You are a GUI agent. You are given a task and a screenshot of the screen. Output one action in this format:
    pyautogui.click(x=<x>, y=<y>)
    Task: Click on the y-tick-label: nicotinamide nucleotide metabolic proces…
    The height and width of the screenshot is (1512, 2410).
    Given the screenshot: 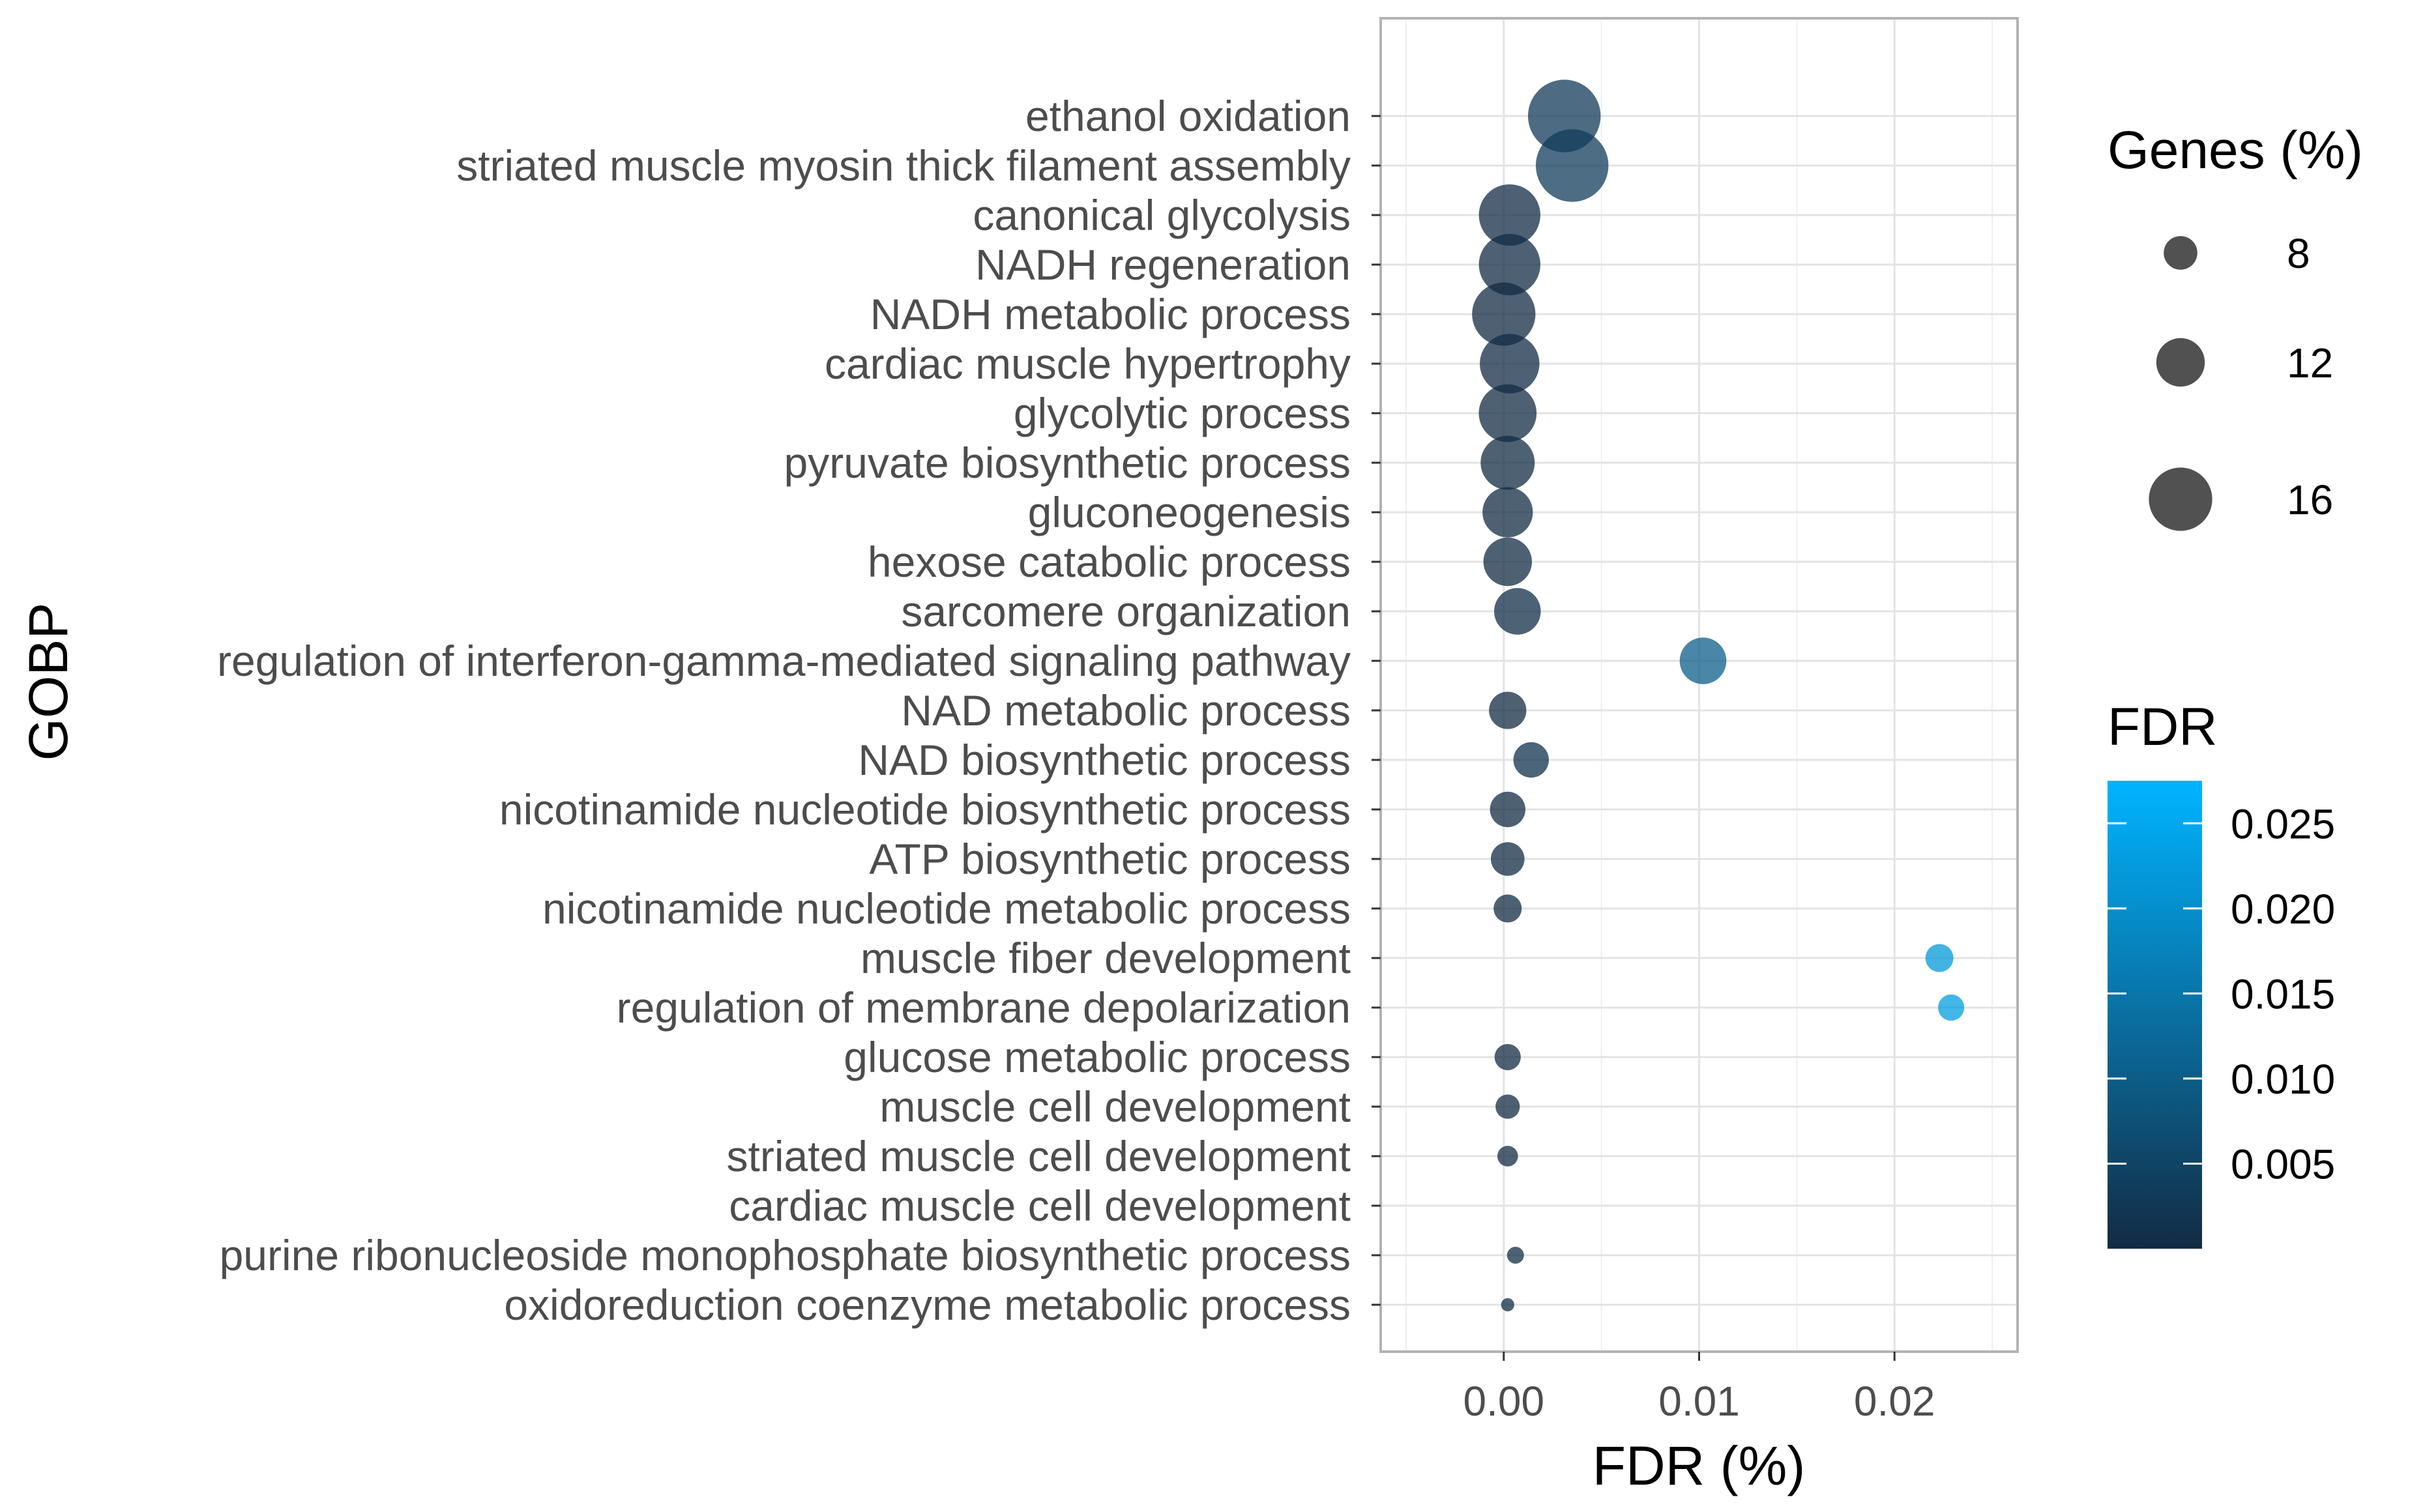 What is the action you would take?
    pyautogui.click(x=946, y=908)
    